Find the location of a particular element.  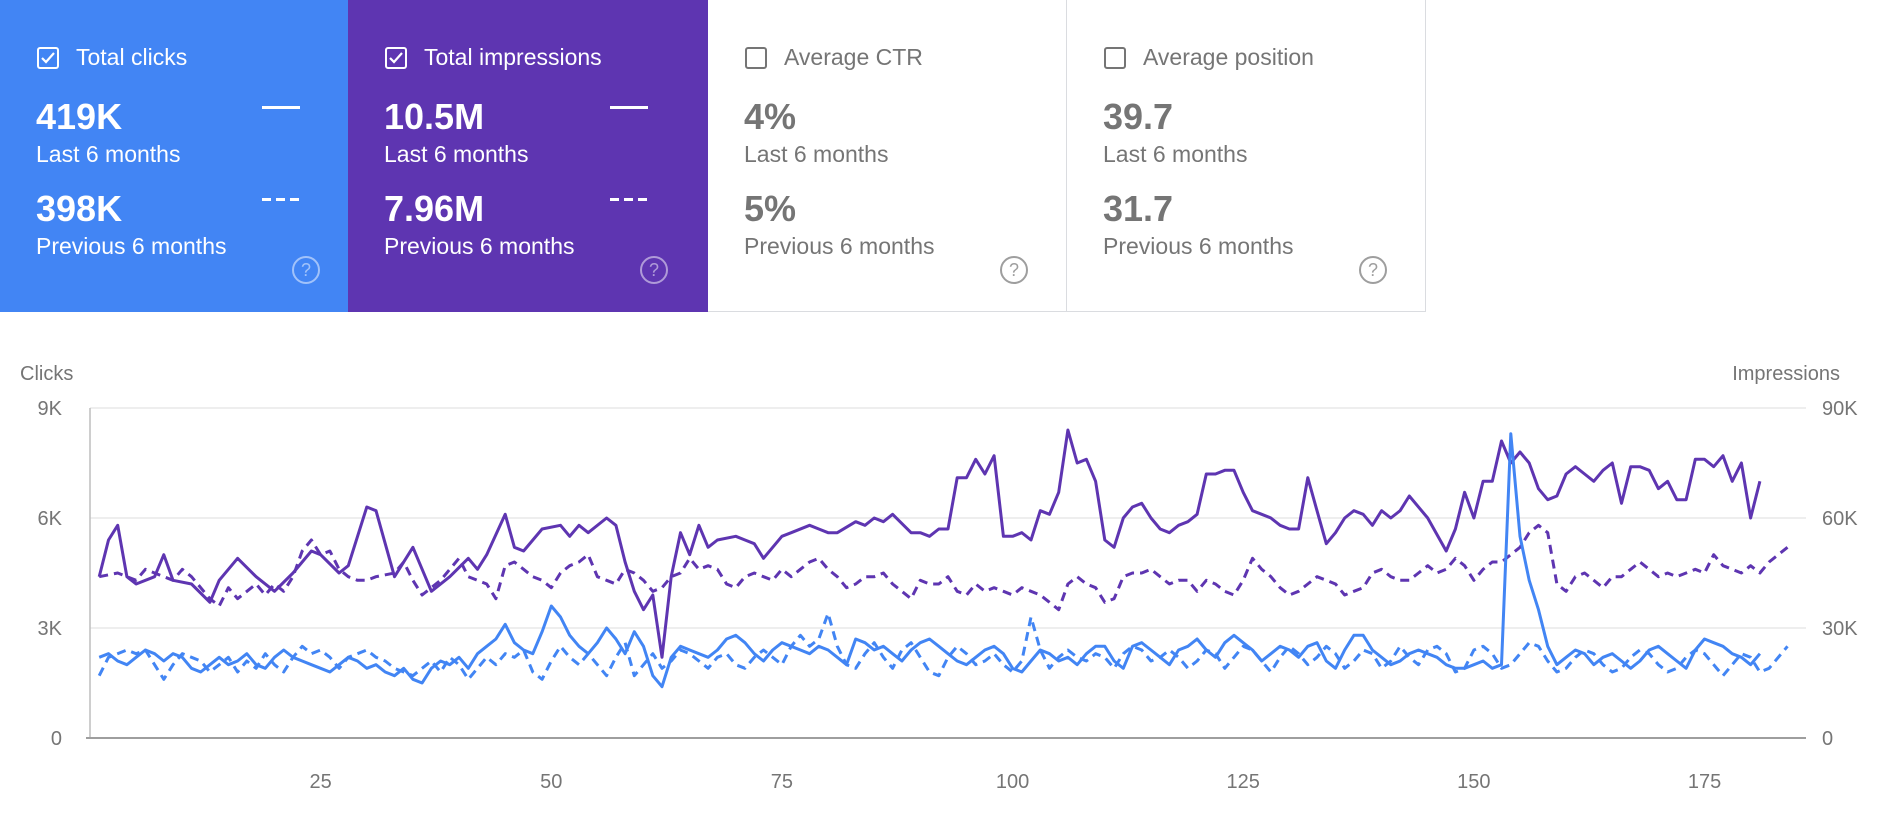

average-ctr-checkbox is located at coordinates (756, 58).